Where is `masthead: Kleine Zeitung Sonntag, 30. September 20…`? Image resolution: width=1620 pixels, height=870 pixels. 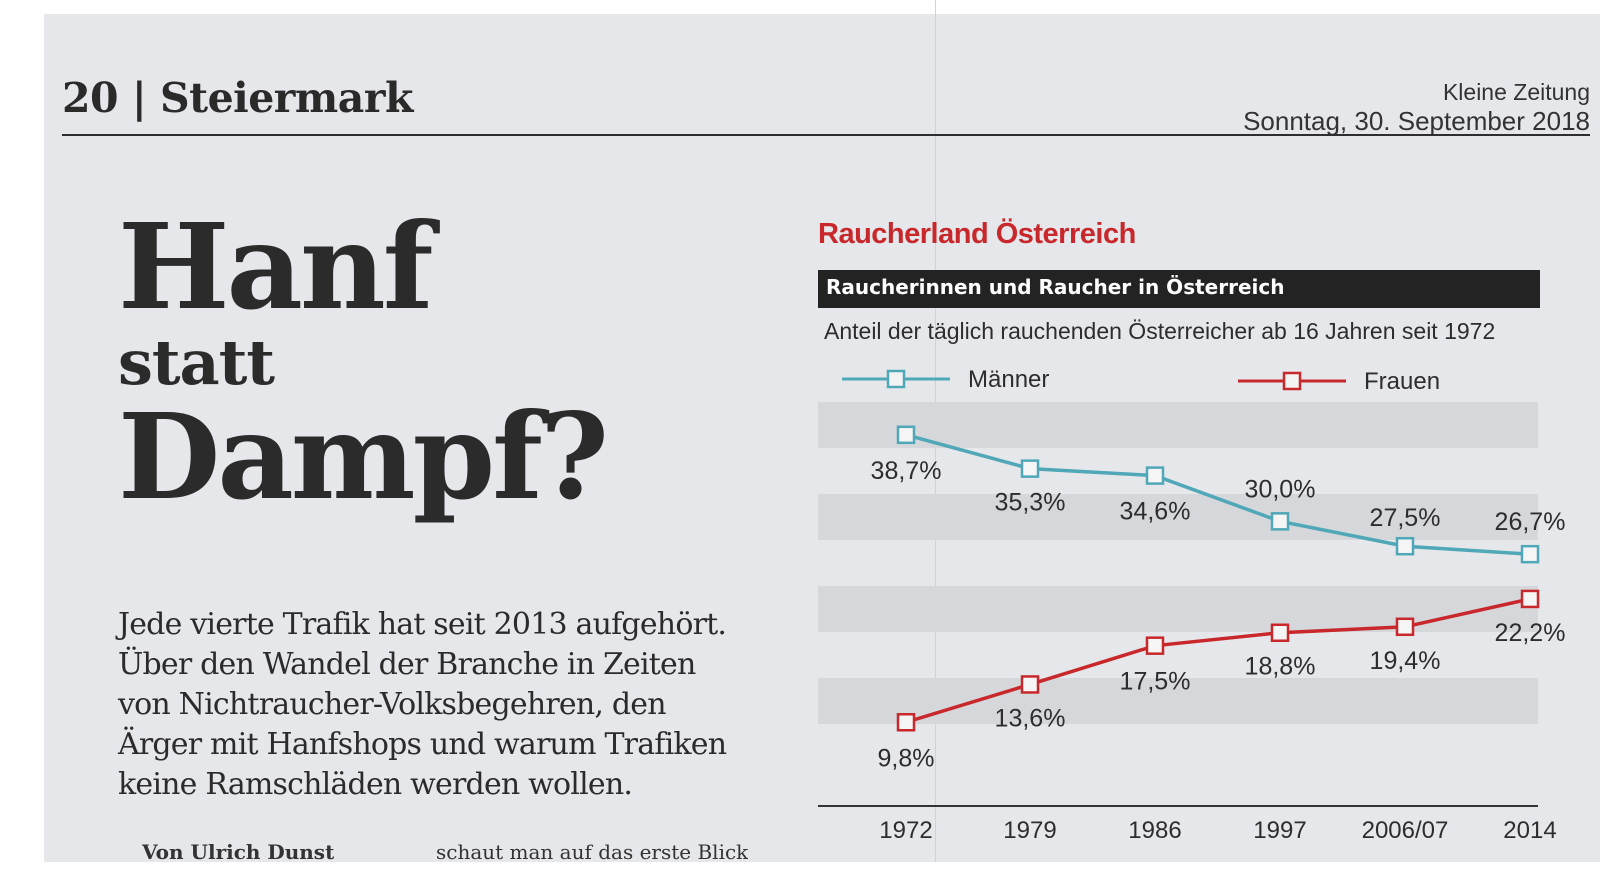
masthead: Kleine Zeitung Sonntag, 30. September 20… is located at coordinates (1416, 107).